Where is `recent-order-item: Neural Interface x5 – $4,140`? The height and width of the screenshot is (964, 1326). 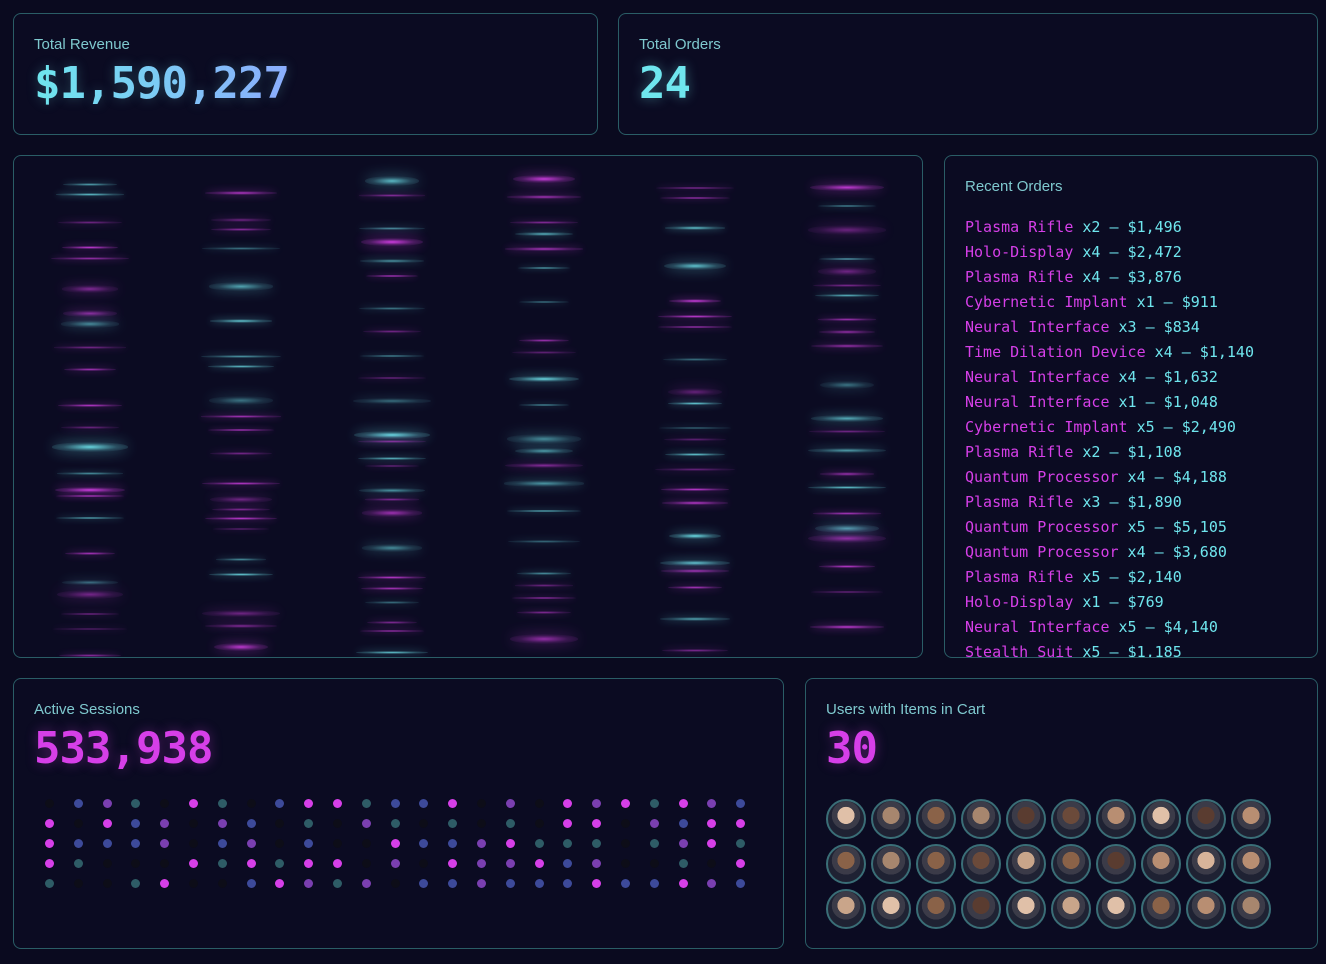
recent-order-item: Neural Interface x5 – $4,140 is located at coordinates (1091, 627).